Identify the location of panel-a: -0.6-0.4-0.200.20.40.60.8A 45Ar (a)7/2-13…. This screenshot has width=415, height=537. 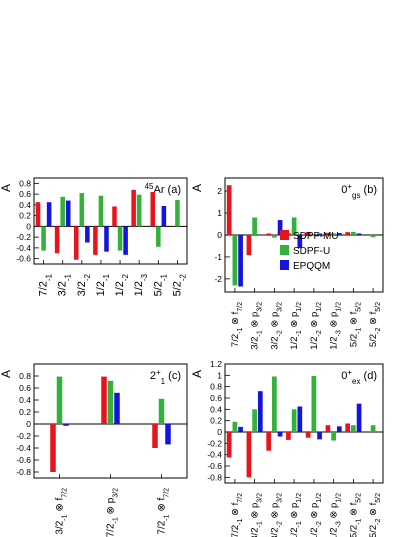
(94, 236).